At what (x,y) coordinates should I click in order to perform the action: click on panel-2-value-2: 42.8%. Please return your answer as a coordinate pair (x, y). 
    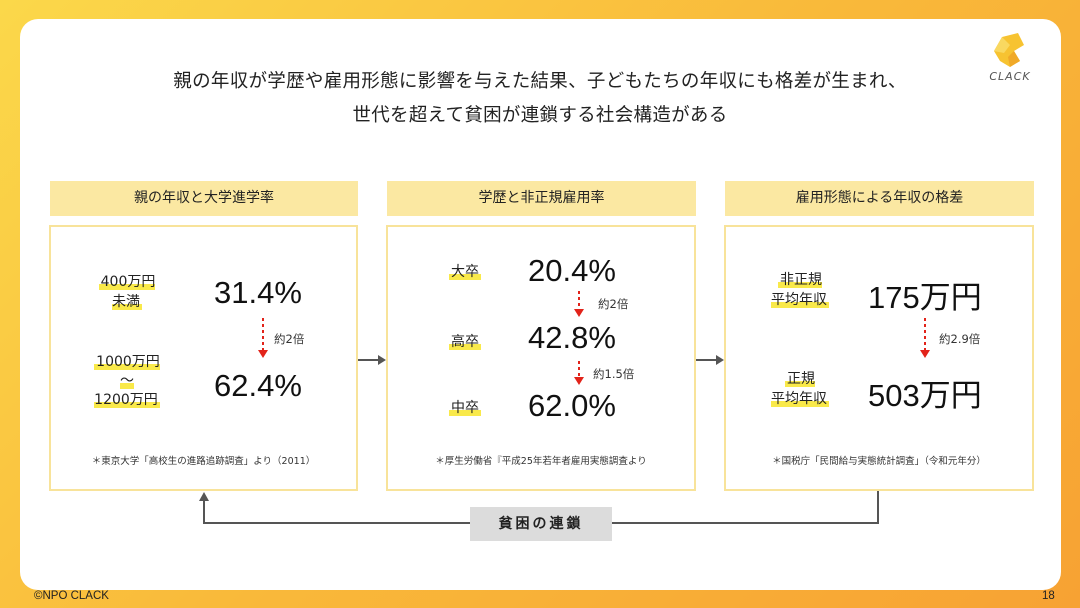
    Looking at the image, I should click on (572, 337).